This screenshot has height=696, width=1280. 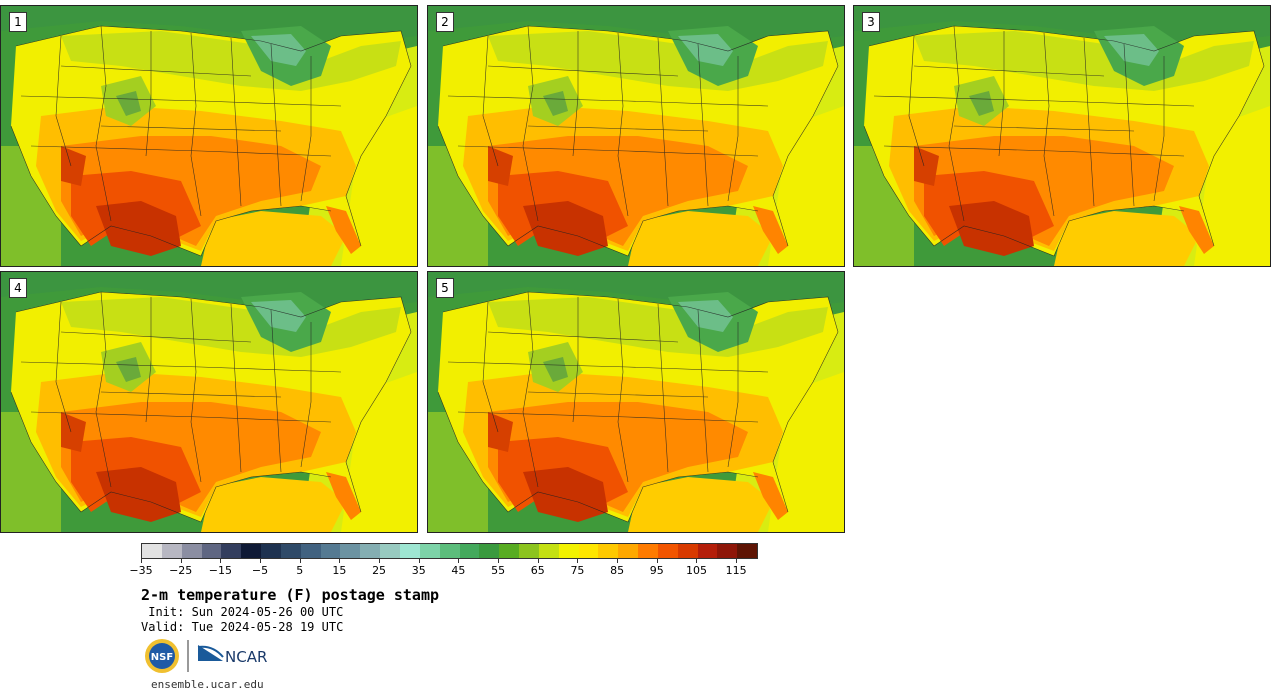 What do you see at coordinates (207, 684) in the screenshot?
I see `source-url: ensemble.ucar.edu` at bounding box center [207, 684].